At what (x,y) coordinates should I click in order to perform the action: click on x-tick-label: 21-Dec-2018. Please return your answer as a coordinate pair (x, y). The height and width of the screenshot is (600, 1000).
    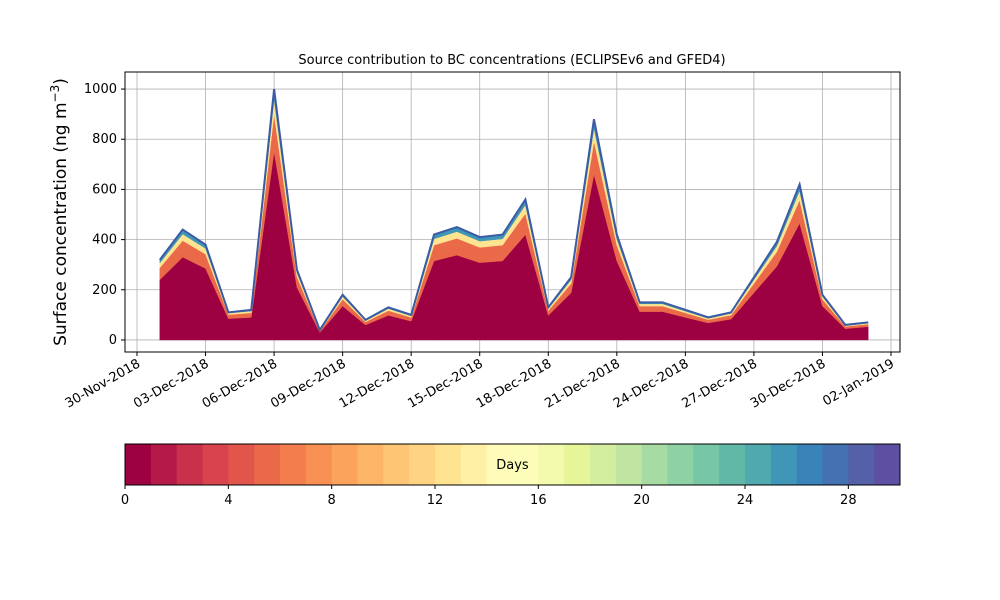
    Looking at the image, I should click on (582, 383).